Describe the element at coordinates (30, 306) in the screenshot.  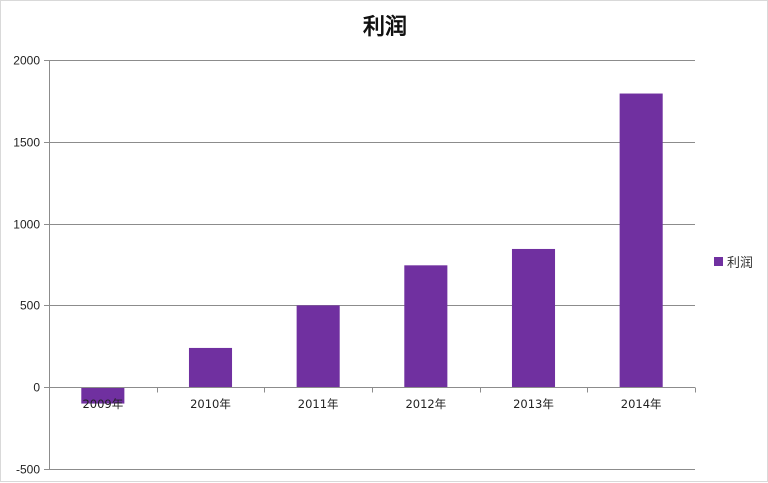
I see `y-tick-label: 500` at that location.